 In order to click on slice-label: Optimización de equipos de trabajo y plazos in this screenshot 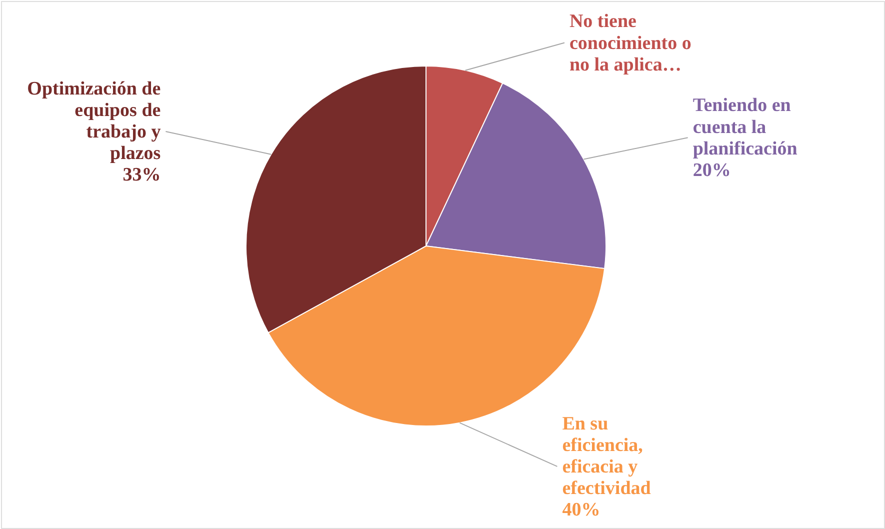, I will do `click(94, 121)`.